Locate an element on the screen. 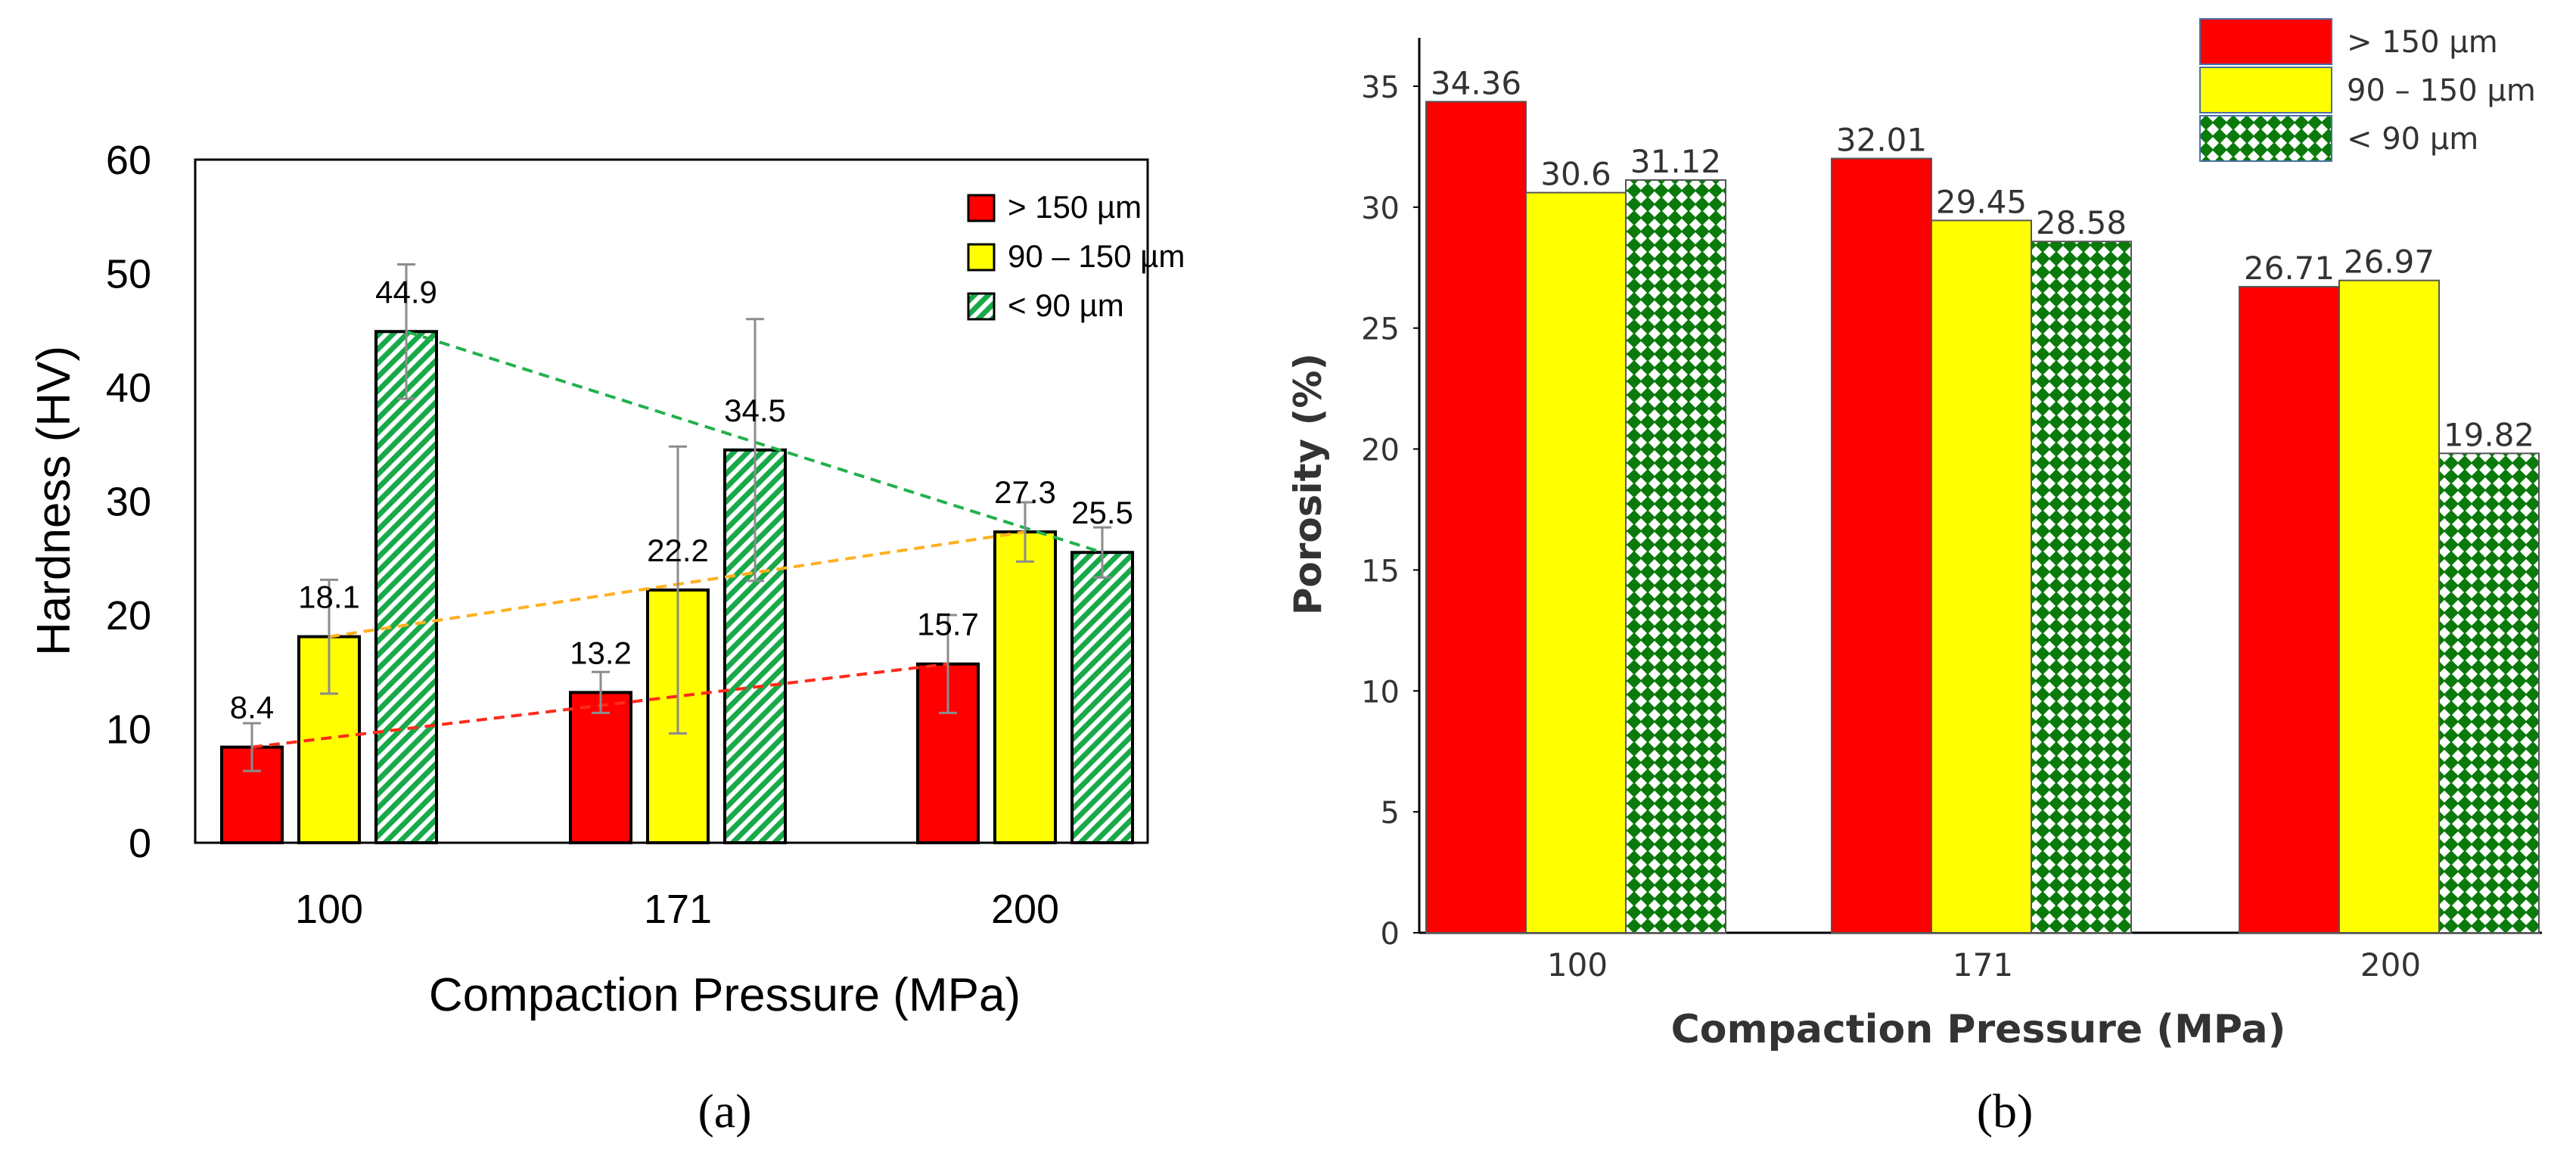 Image resolution: width=2576 pixels, height=1162 pixels. data-label: 28.58 is located at coordinates (2081, 222).